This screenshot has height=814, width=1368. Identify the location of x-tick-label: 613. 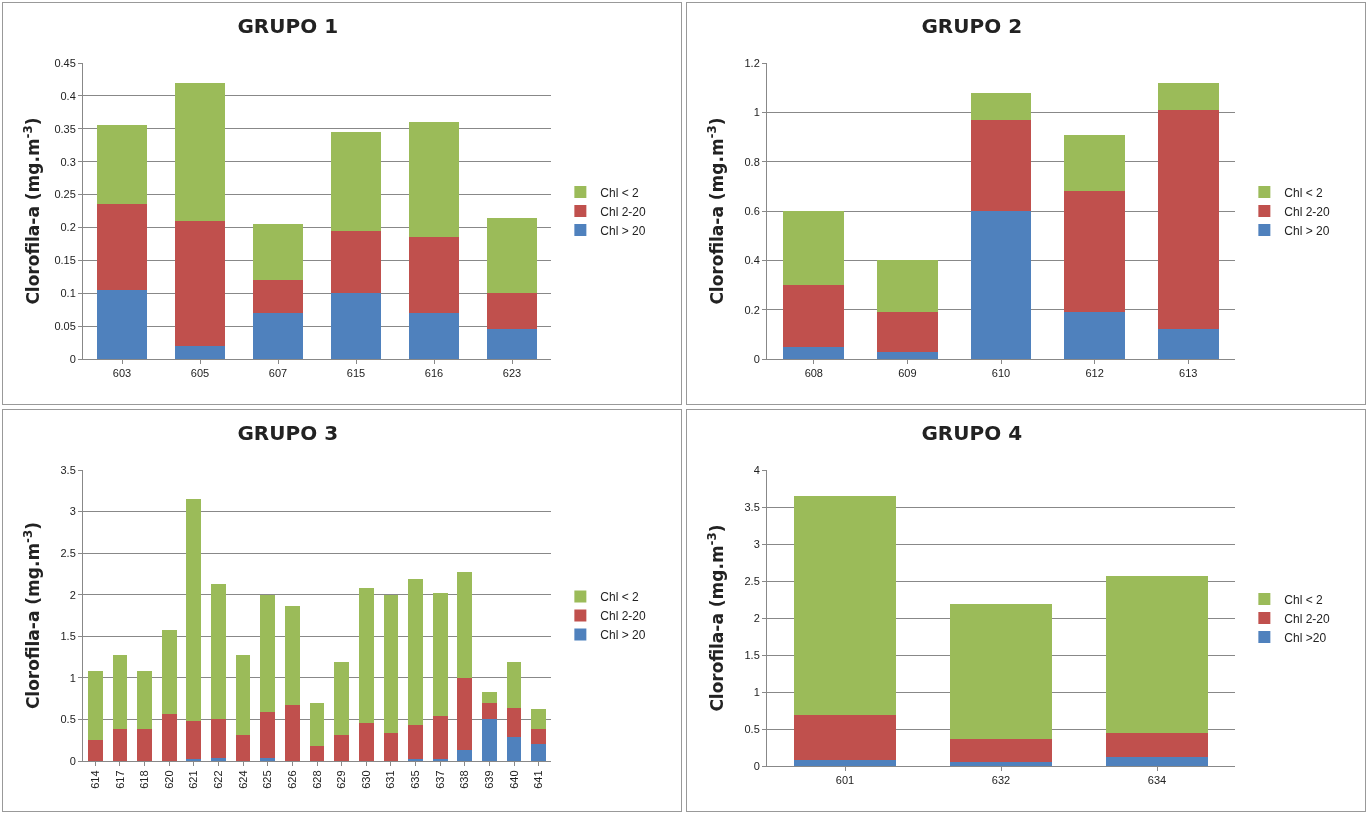
(1188, 373).